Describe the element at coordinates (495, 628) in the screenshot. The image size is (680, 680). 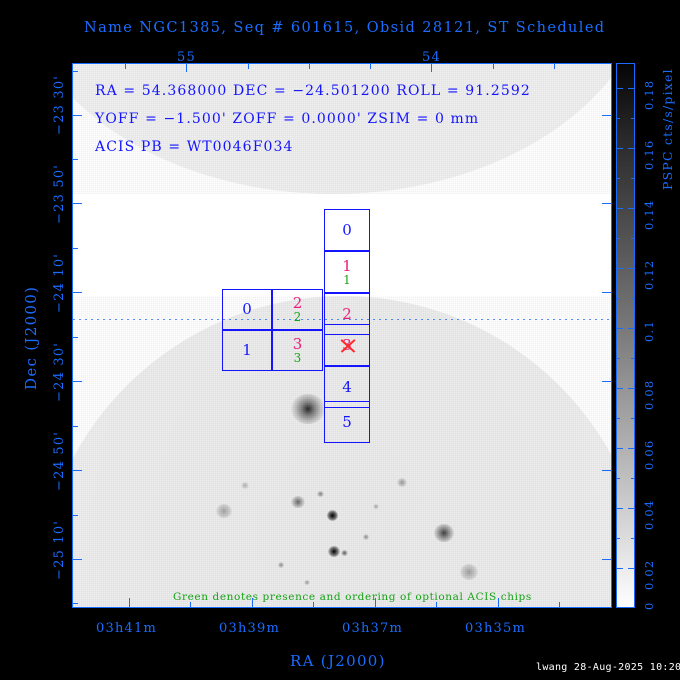
I see `ra-tick-label-3: 03h35m` at that location.